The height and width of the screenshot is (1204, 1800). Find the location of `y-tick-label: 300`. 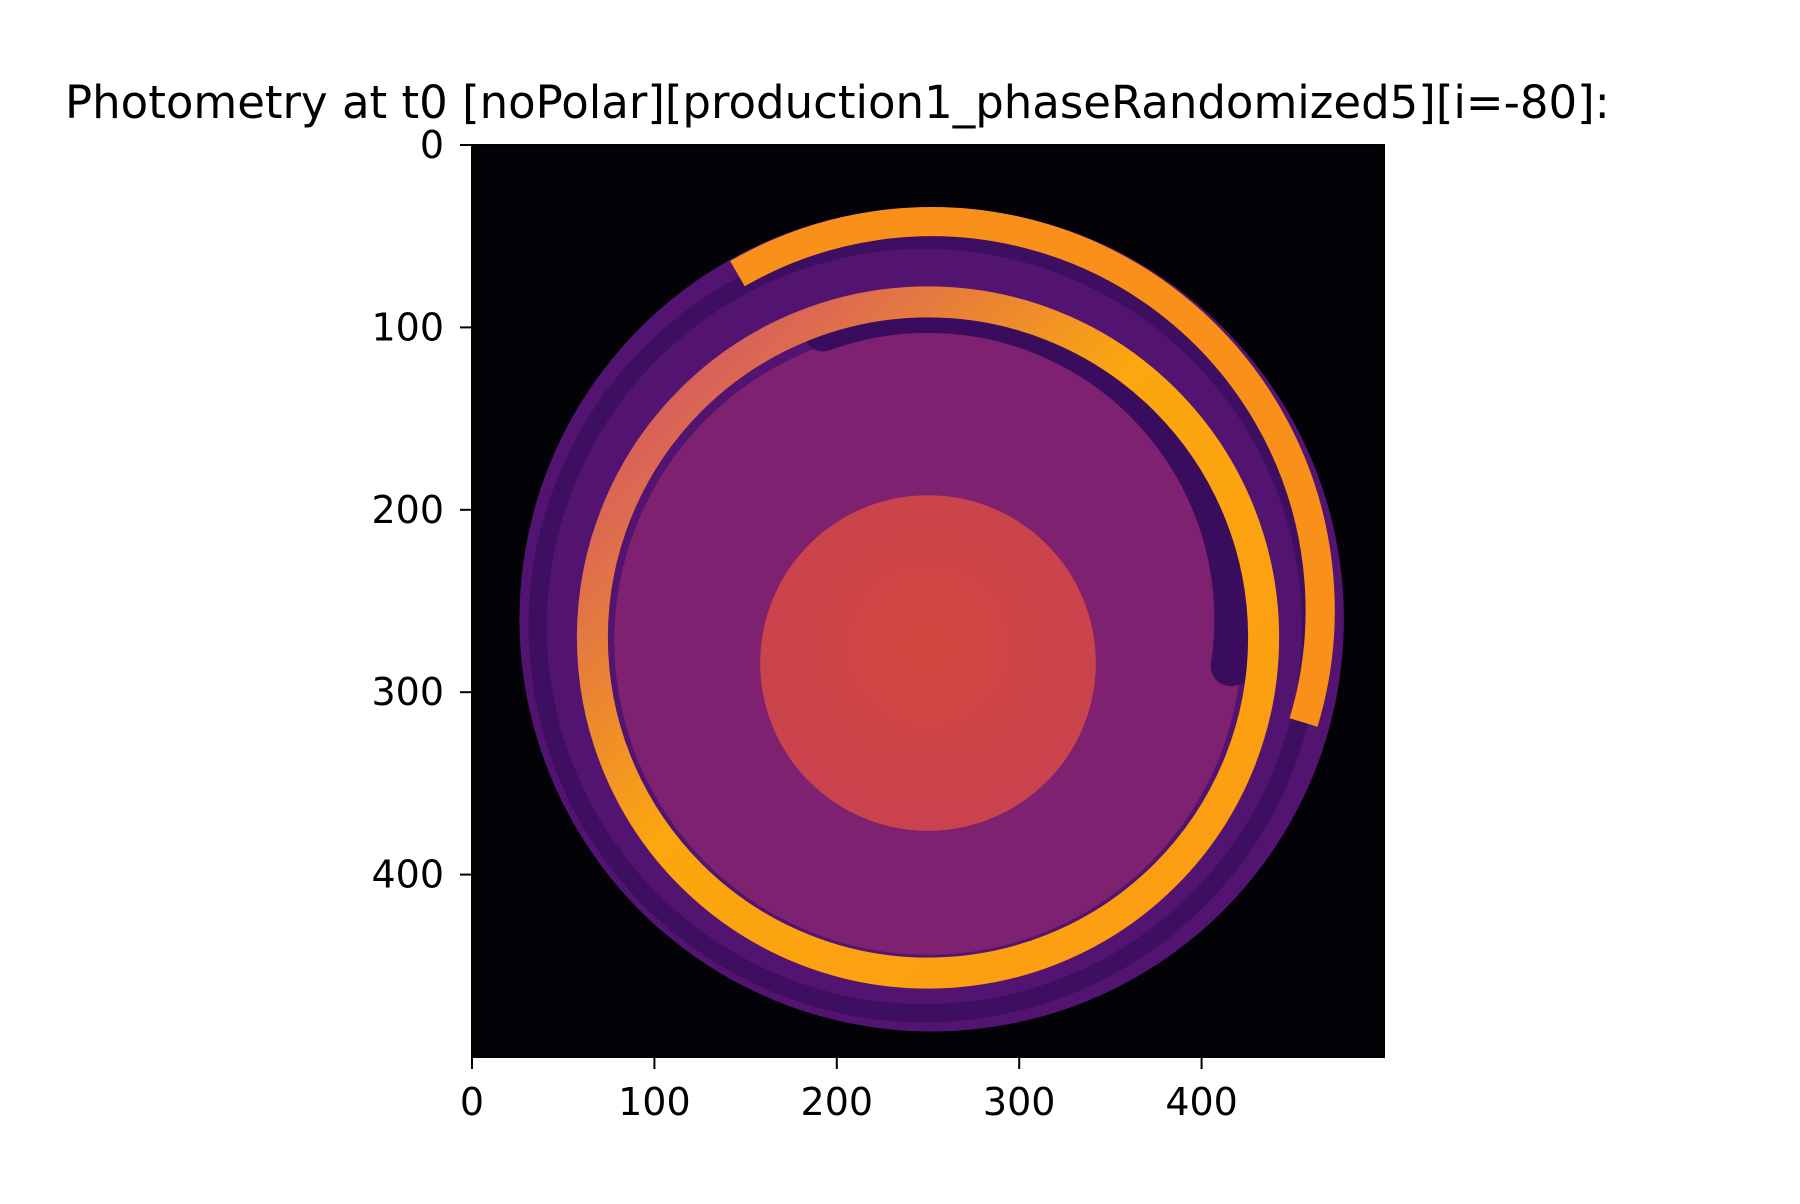

y-tick-label: 300 is located at coordinates (407, 692).